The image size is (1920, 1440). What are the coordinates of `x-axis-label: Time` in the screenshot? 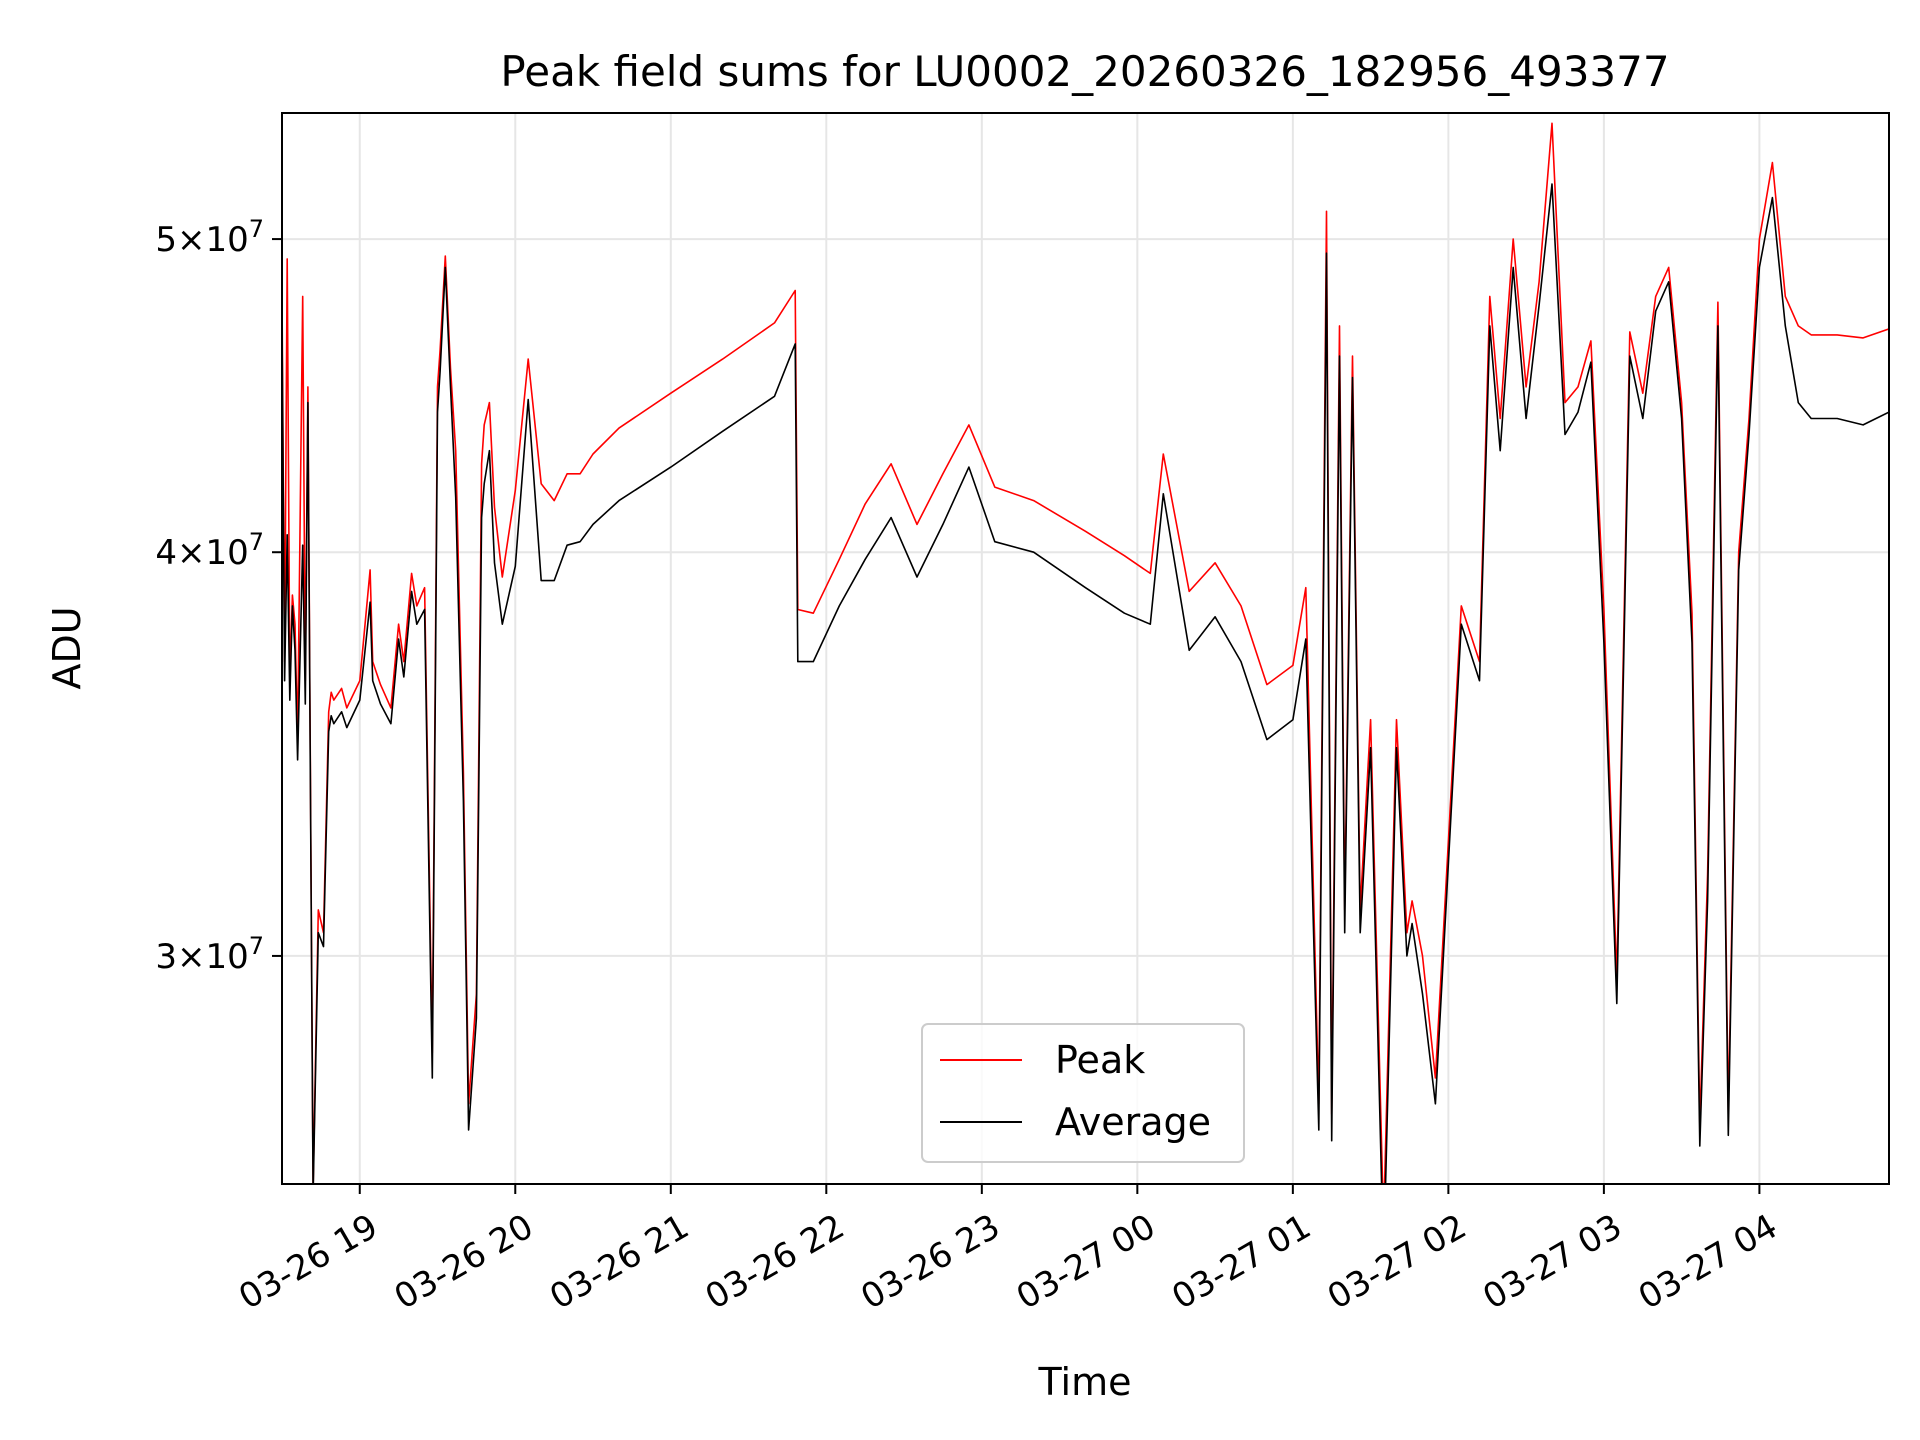 It's located at (1085, 1382).